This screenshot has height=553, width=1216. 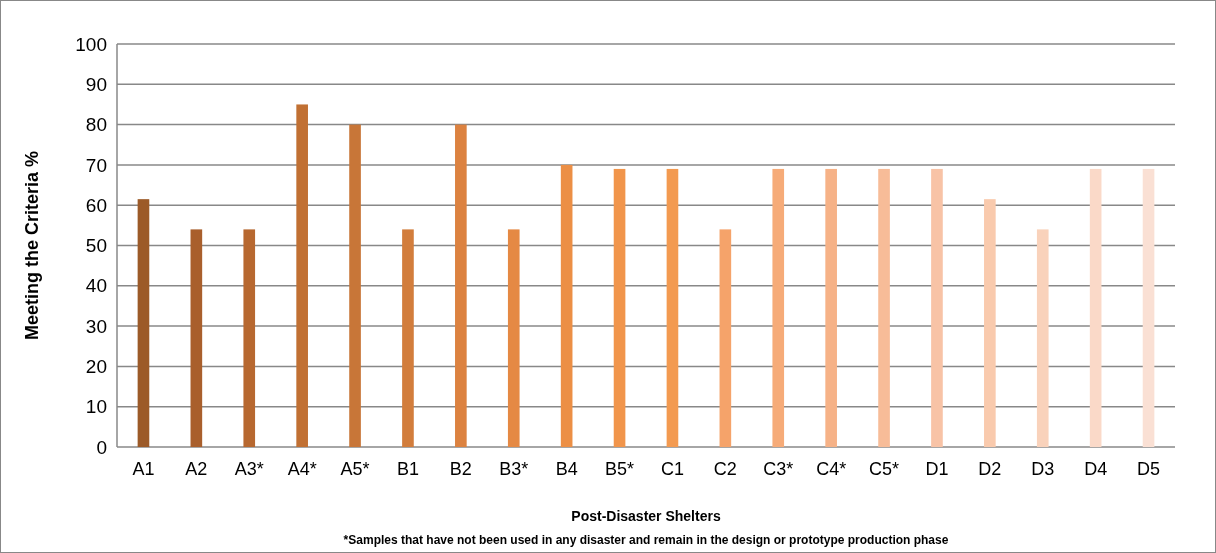 I want to click on y-tick-label: 30, so click(x=96, y=326).